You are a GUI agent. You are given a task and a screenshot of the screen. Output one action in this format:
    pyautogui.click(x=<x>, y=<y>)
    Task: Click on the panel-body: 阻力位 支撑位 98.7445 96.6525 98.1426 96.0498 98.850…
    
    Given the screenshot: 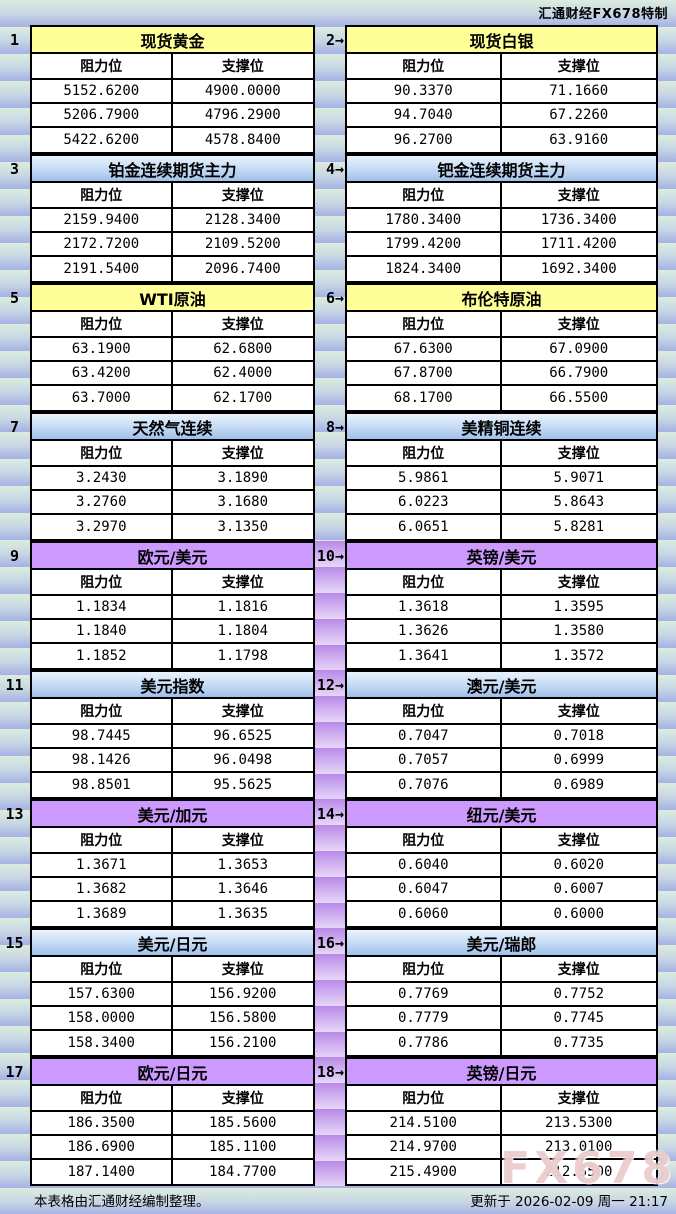 What is the action you would take?
    pyautogui.click(x=172, y=748)
    